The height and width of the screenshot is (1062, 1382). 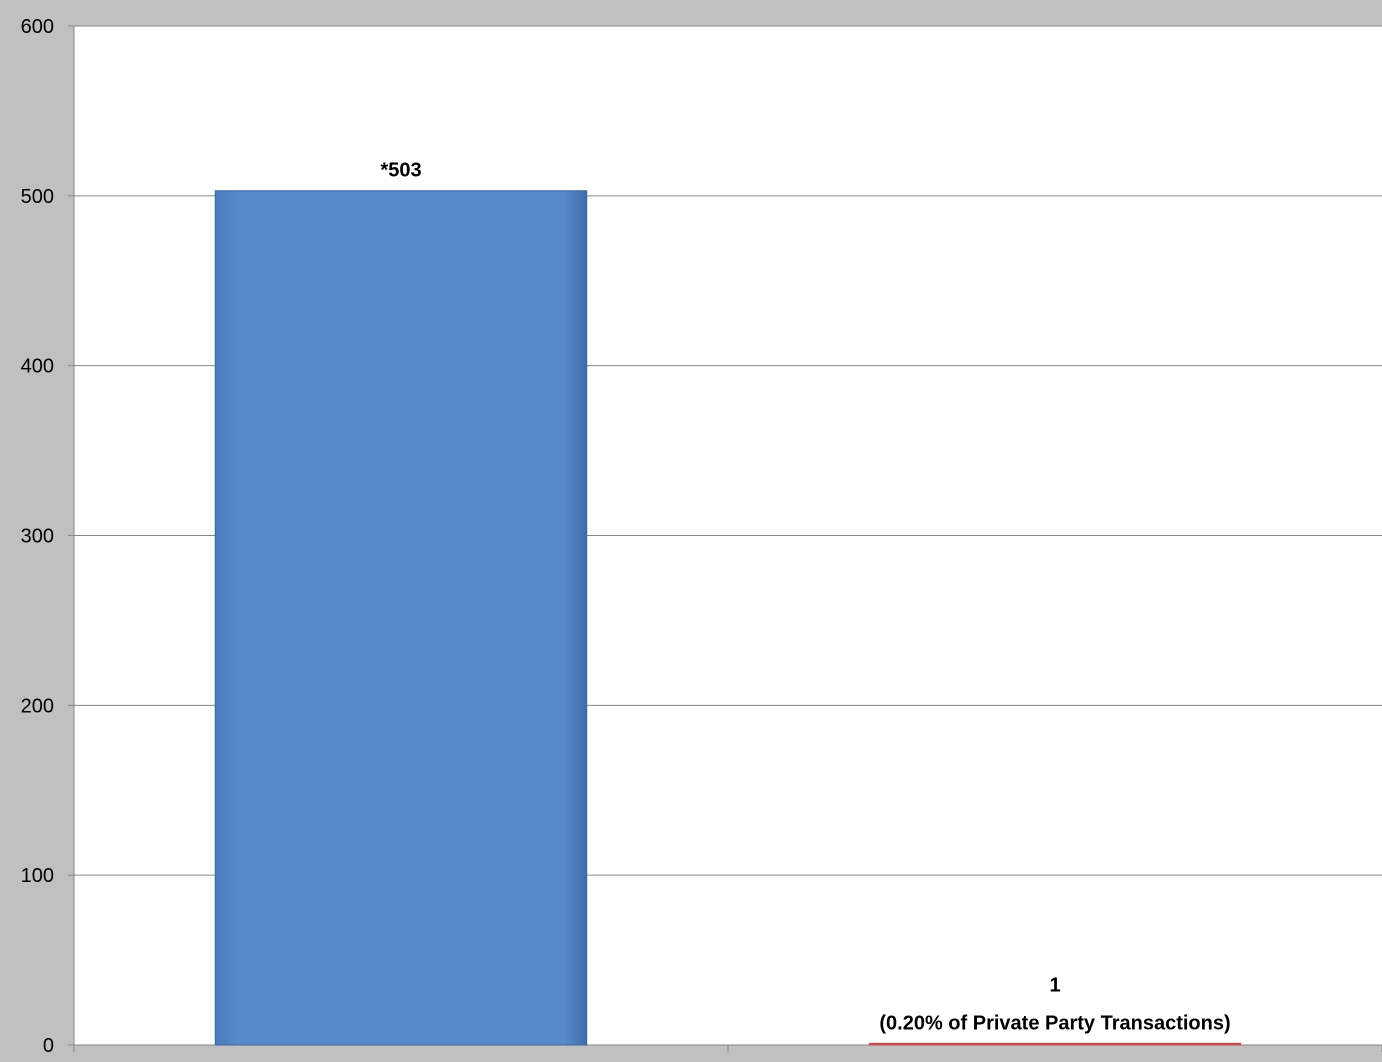 I want to click on data-label: (0.20% of Private Party Transactions), so click(x=1054, y=1023).